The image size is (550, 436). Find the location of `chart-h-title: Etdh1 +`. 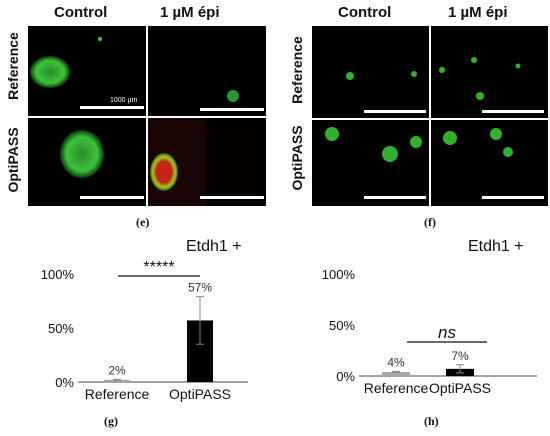

chart-h-title: Etdh1 + is located at coordinates (496, 246).